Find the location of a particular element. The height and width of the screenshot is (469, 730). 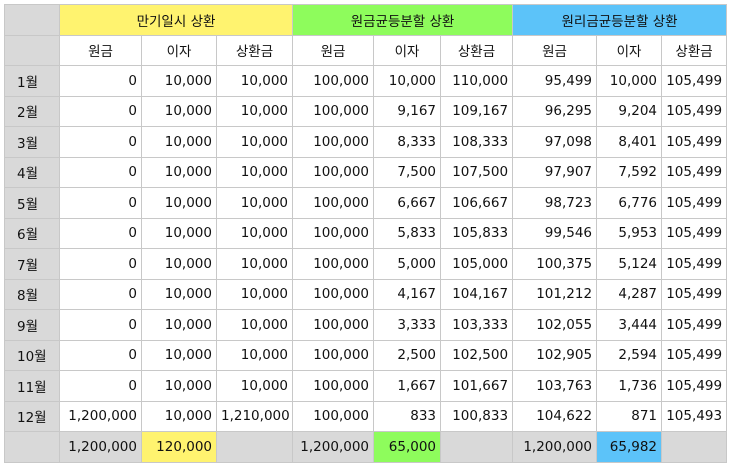

month-label: 8월 is located at coordinates (32, 294).